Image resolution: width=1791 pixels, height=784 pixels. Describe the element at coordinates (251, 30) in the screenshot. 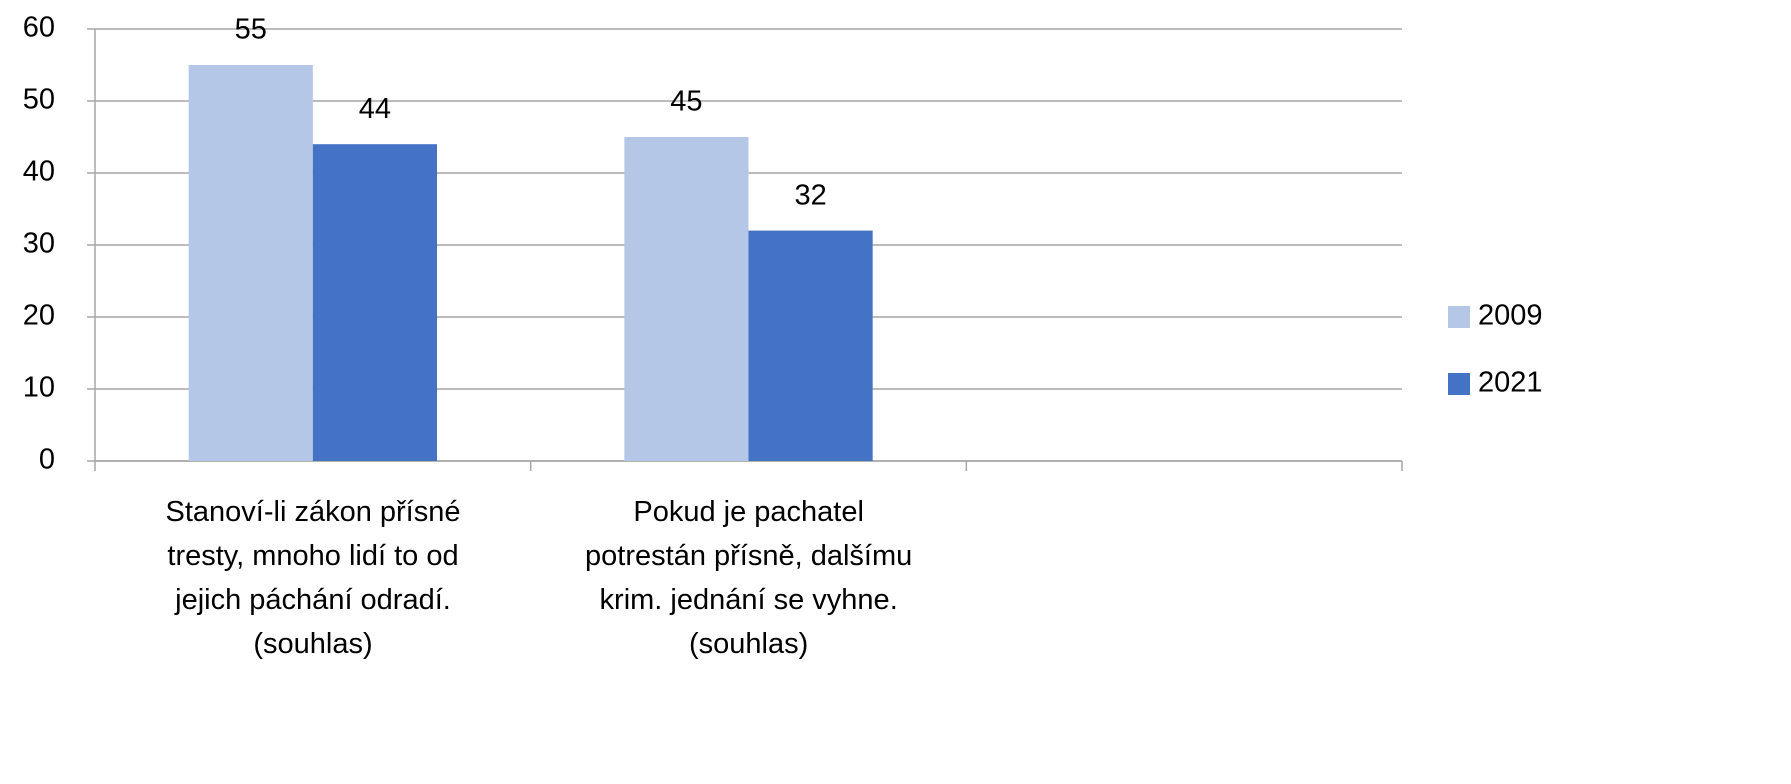

I see `data-label: 55` at that location.